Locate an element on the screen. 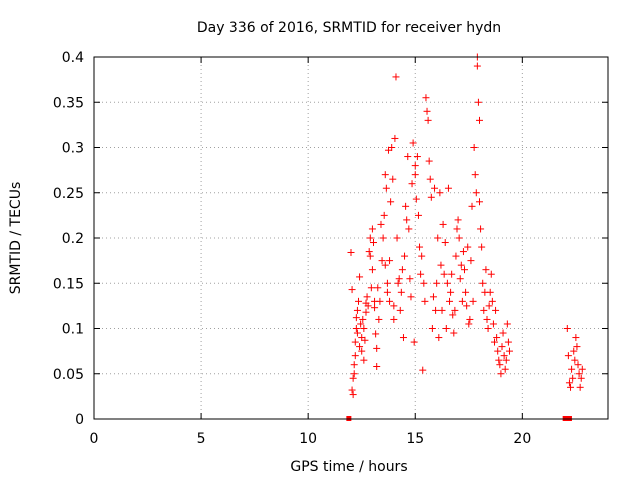 This screenshot has height=480, width=640. x-tick-label: 20 is located at coordinates (522, 439).